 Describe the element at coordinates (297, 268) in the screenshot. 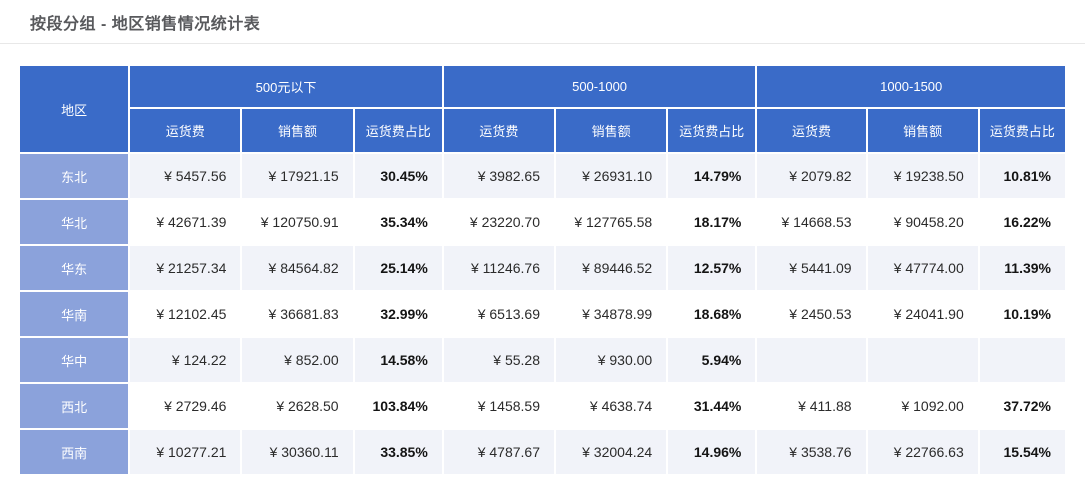

I see `sales-cell: ¥ 84564.82` at that location.